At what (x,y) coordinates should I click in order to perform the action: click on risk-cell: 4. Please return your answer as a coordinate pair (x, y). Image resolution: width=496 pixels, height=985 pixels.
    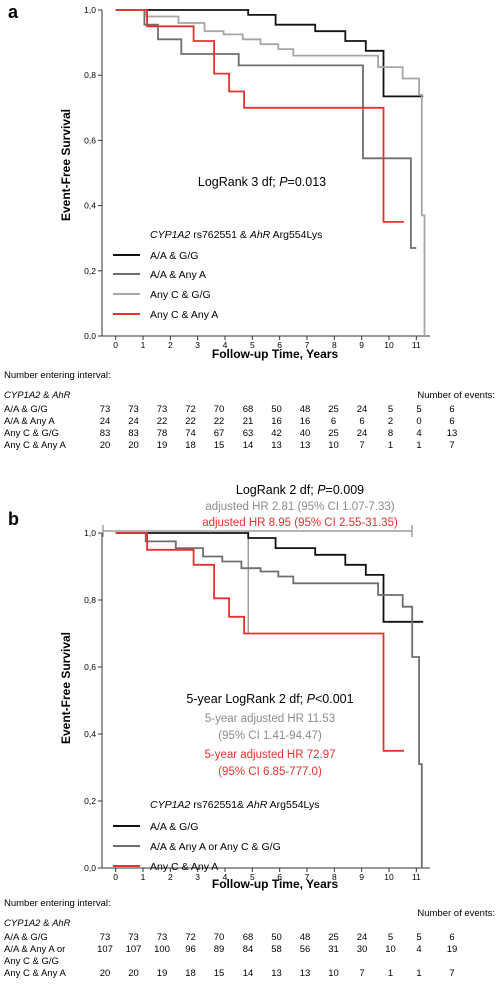
    Looking at the image, I should click on (418, 433).